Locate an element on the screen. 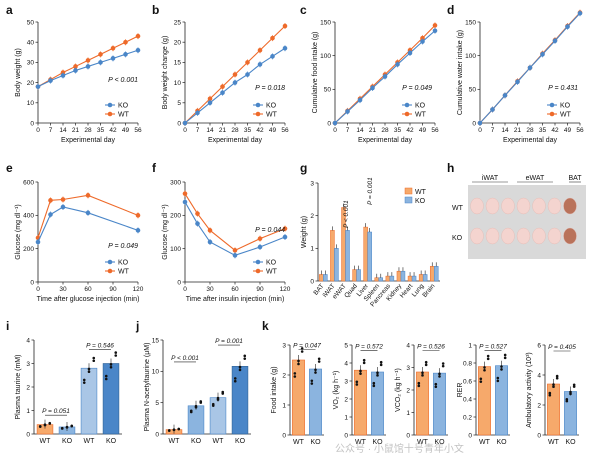 Image resolution: width=593 pixels, height=457 pixels. x-tick-label: 42 is located at coordinates (410, 130).